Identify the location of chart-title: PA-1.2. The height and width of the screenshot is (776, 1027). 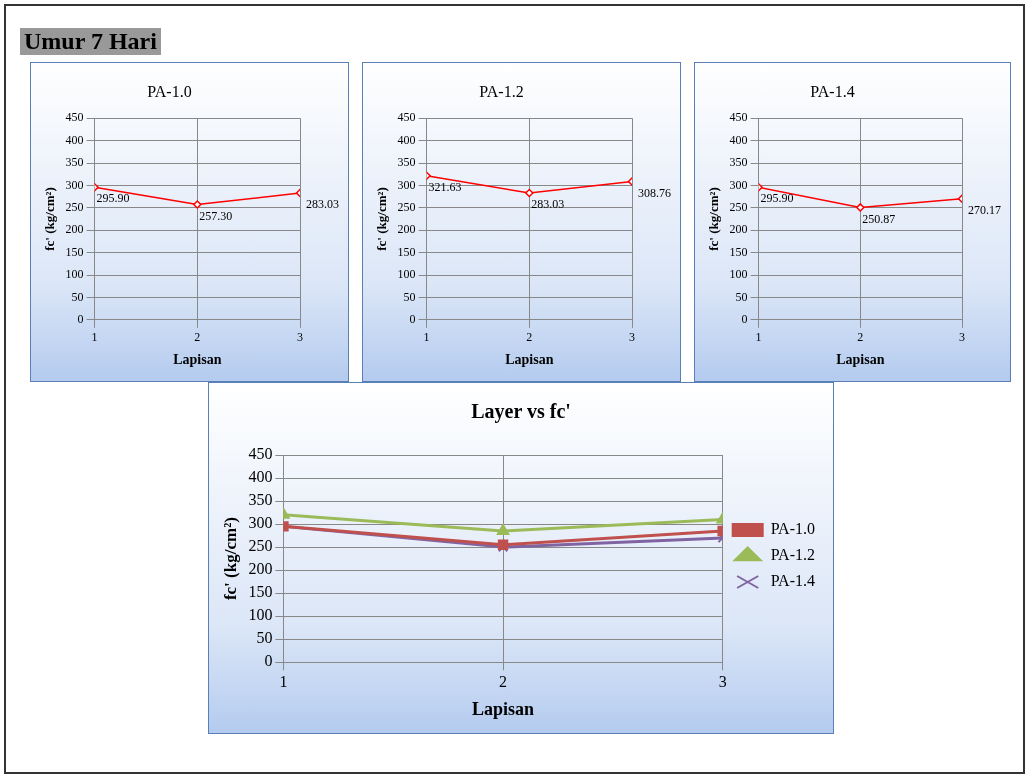
(501, 91).